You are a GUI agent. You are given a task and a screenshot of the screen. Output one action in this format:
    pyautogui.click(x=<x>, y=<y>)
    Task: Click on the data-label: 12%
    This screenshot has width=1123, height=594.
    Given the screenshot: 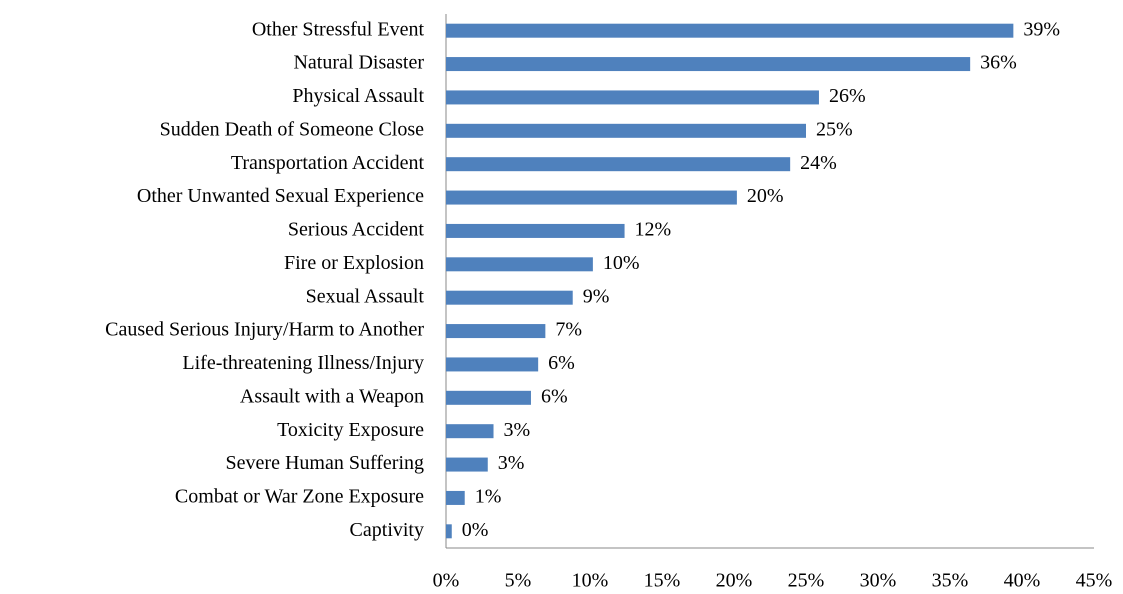 What is the action you would take?
    pyautogui.click(x=653, y=230)
    